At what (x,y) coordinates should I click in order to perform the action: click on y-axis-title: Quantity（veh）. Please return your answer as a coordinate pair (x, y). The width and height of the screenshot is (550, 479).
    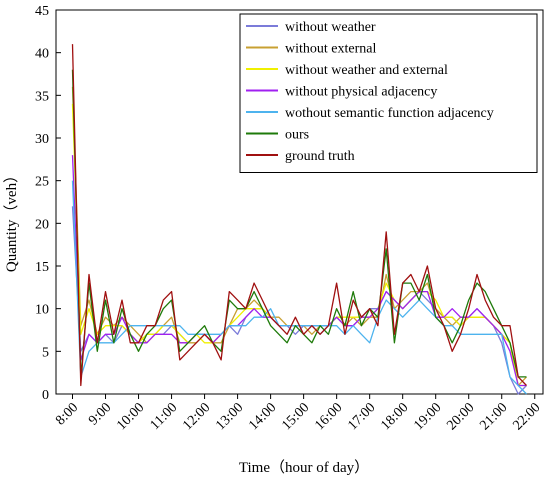
    Looking at the image, I should click on (11, 220).